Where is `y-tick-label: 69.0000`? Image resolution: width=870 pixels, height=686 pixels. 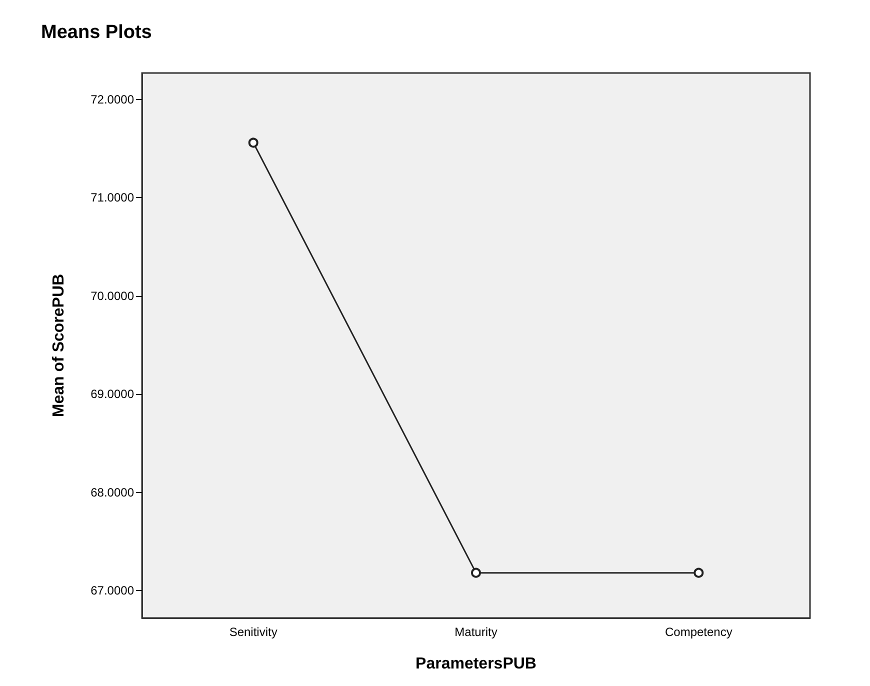 y-tick-label: 69.0000 is located at coordinates (112, 394).